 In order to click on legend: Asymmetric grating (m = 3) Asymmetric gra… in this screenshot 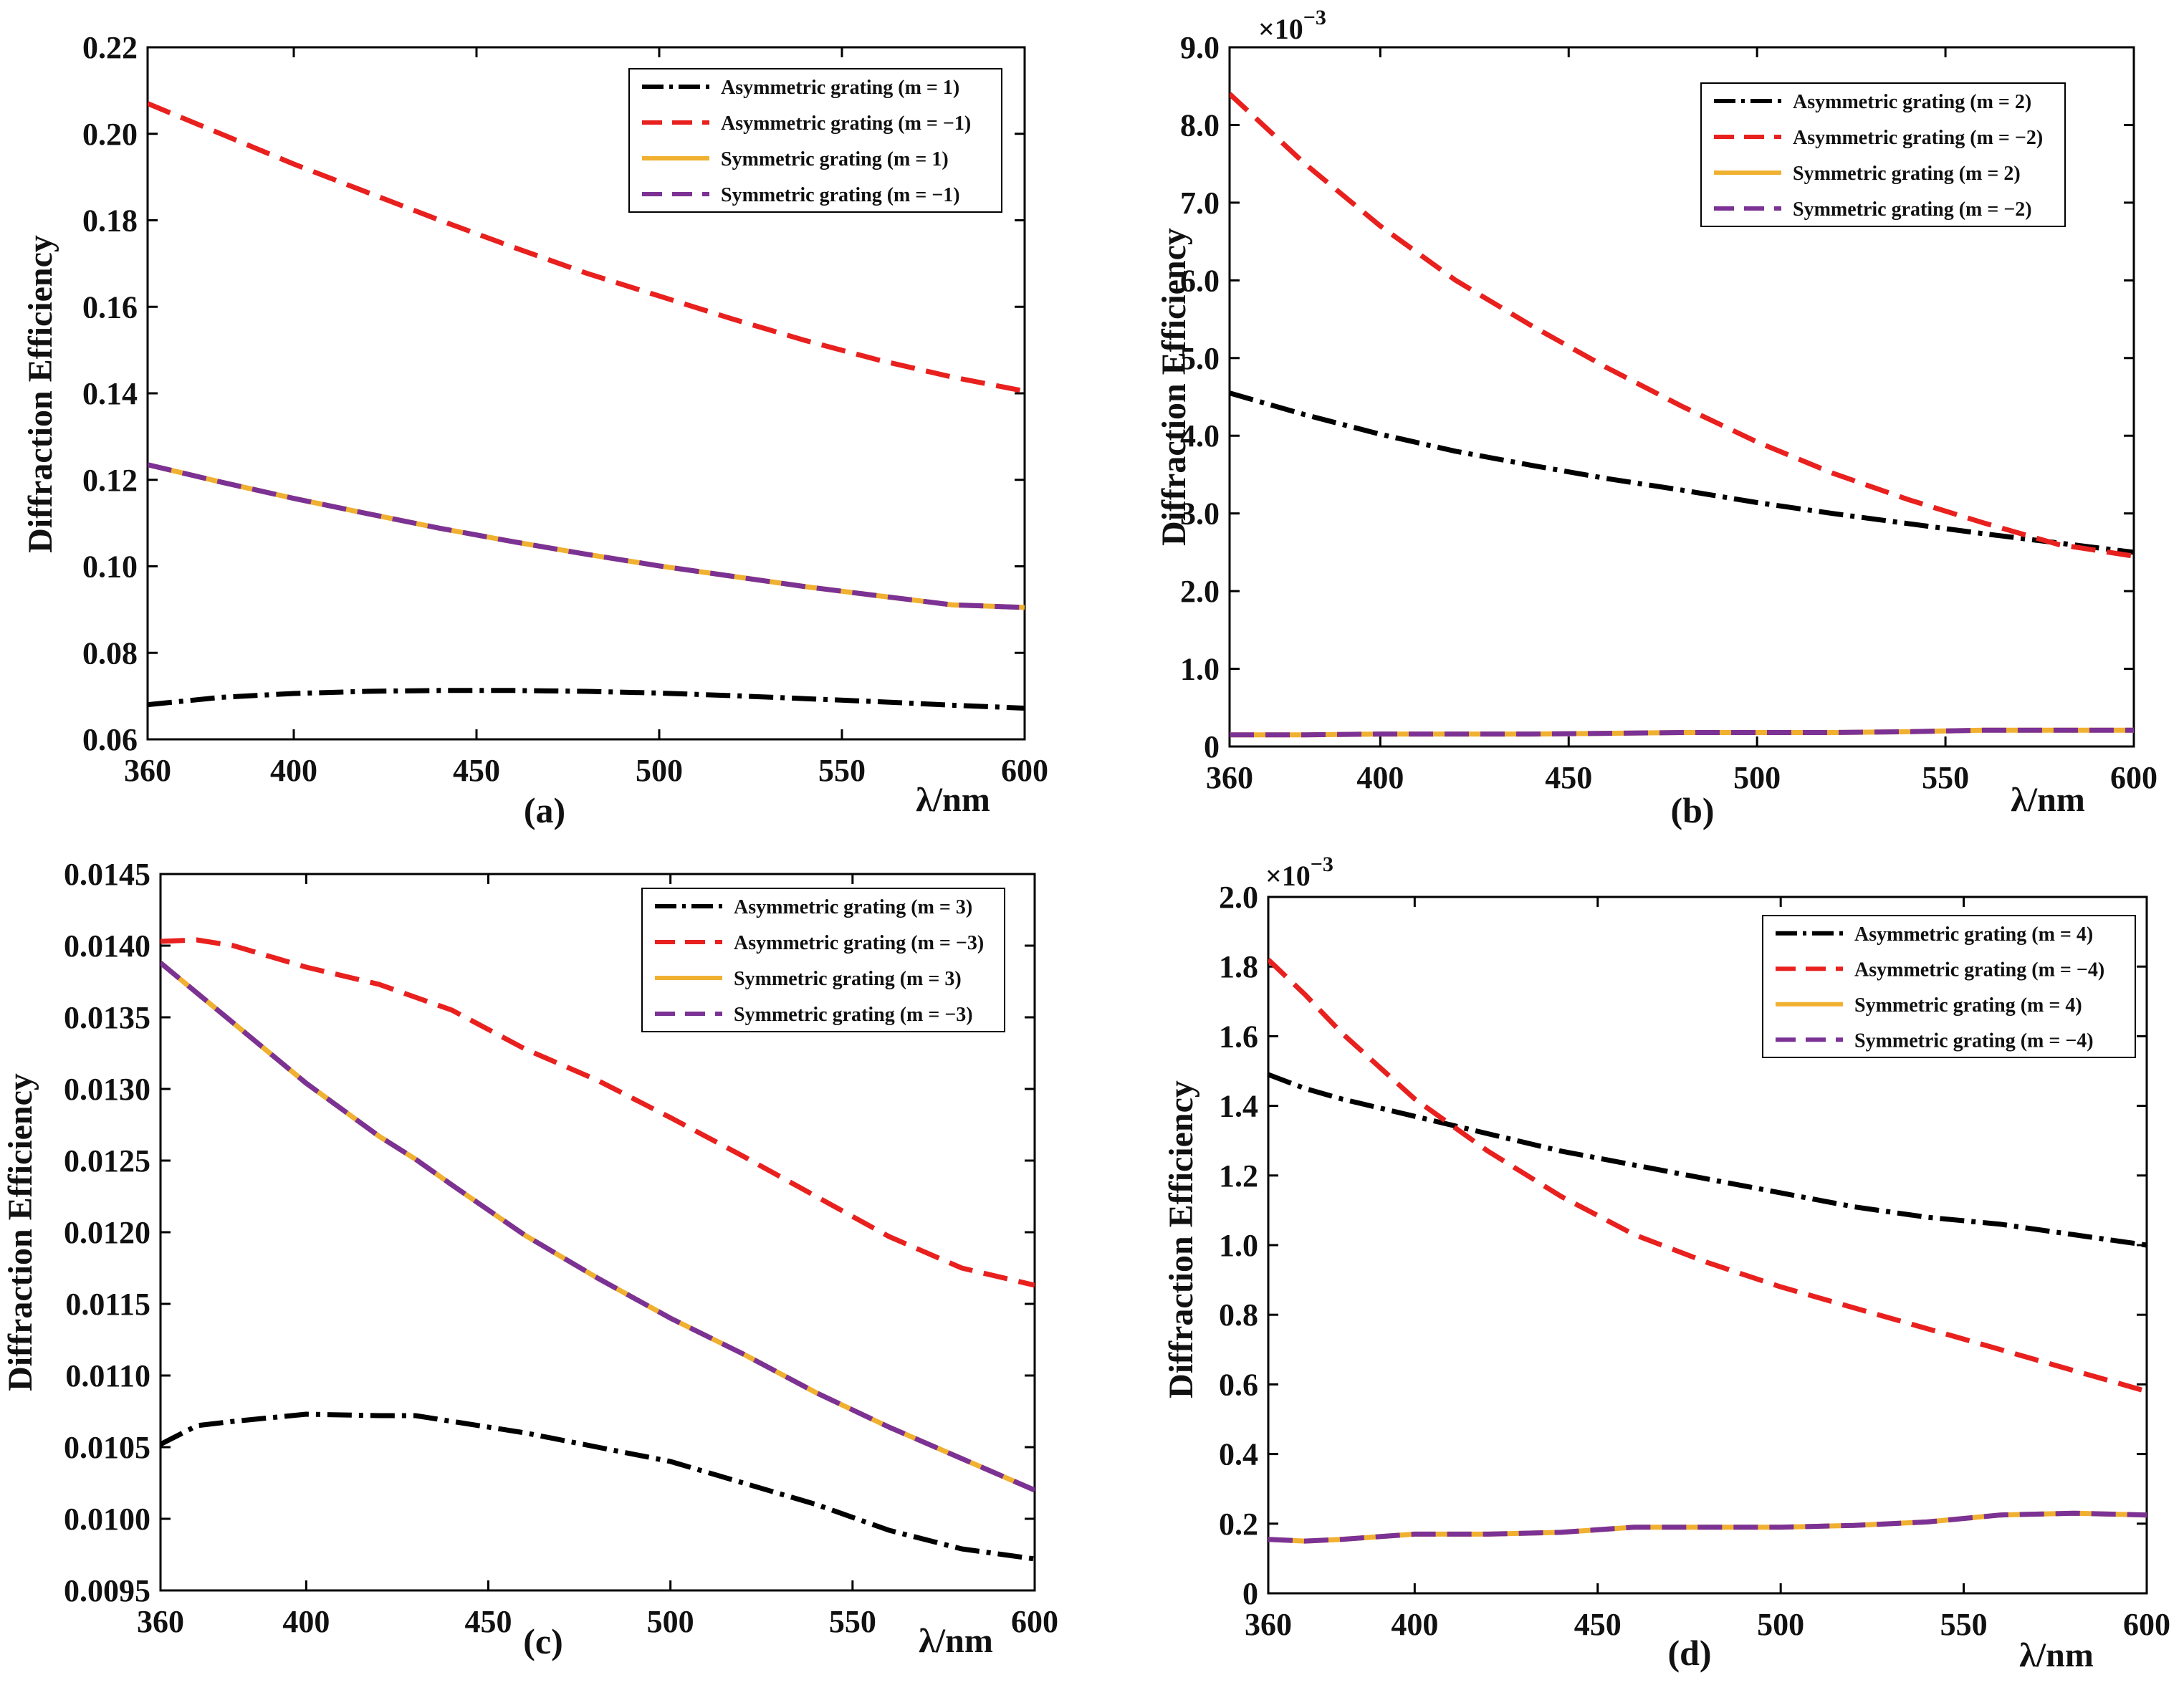, I will do `click(823, 960)`.